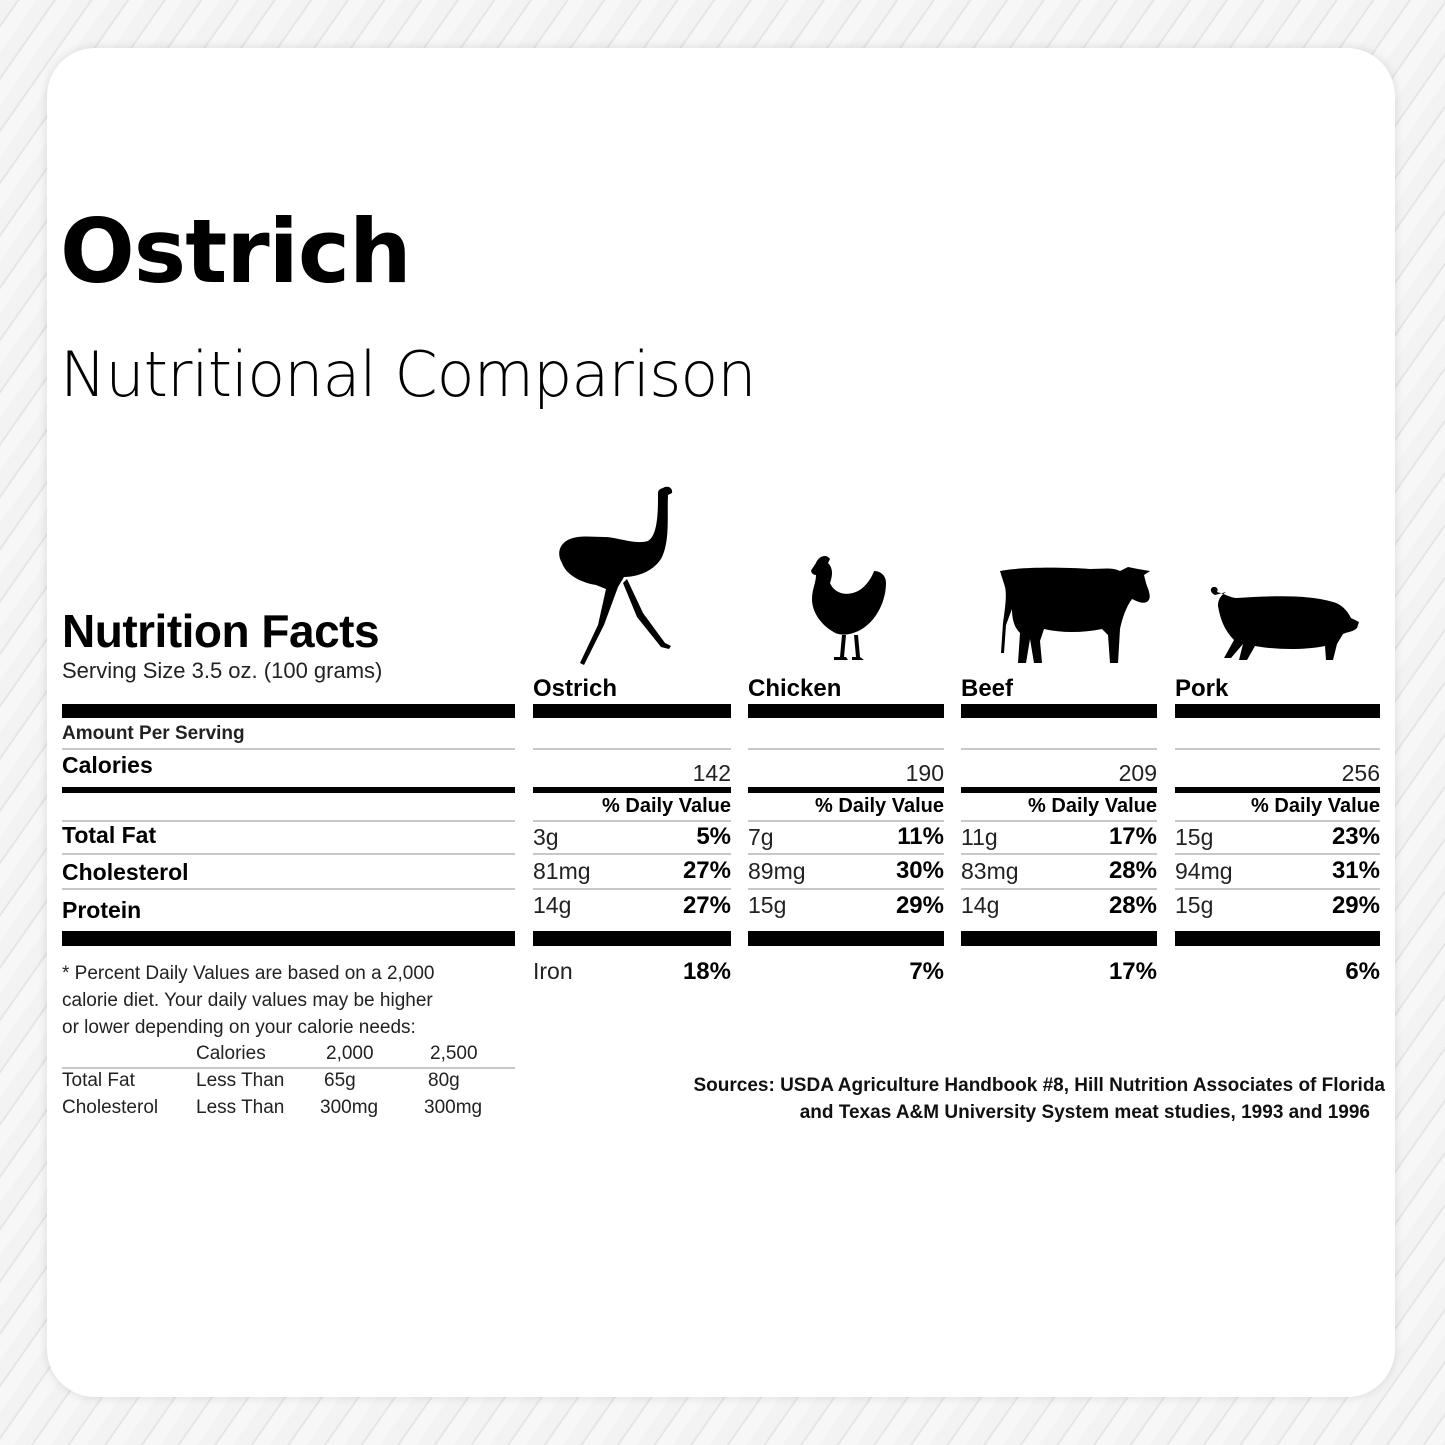 This screenshot has width=1445, height=1445. What do you see at coordinates (990, 871) in the screenshot?
I see `cholesterol-amount: 83mg` at bounding box center [990, 871].